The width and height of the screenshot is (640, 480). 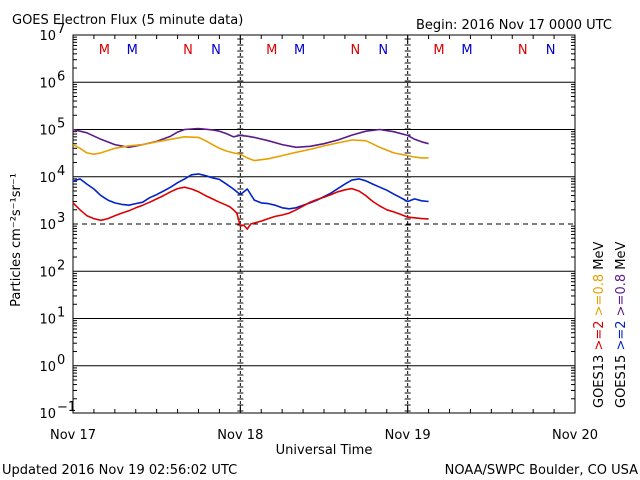 What do you see at coordinates (61, 171) in the screenshot?
I see `y-tick-exponent: 4` at bounding box center [61, 171].